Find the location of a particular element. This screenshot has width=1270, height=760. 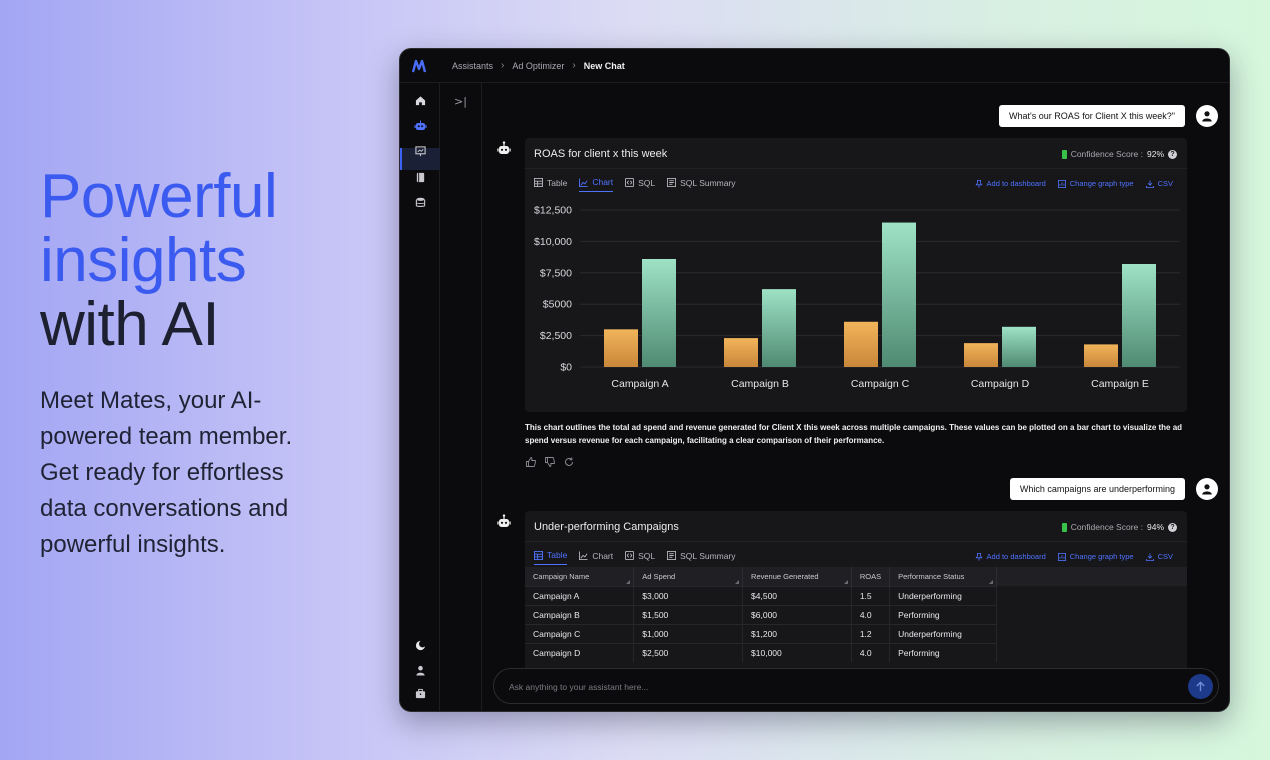

download-icon is located at coordinates (1149, 556).